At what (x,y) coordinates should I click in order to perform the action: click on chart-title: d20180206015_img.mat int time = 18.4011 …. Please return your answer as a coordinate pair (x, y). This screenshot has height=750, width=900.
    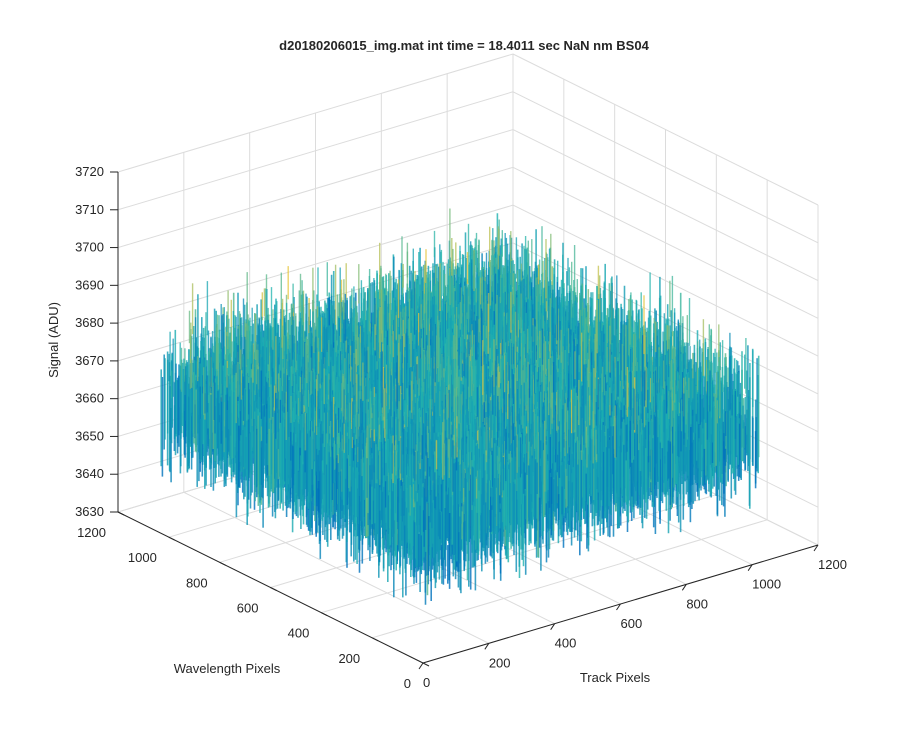
    Looking at the image, I should click on (464, 45).